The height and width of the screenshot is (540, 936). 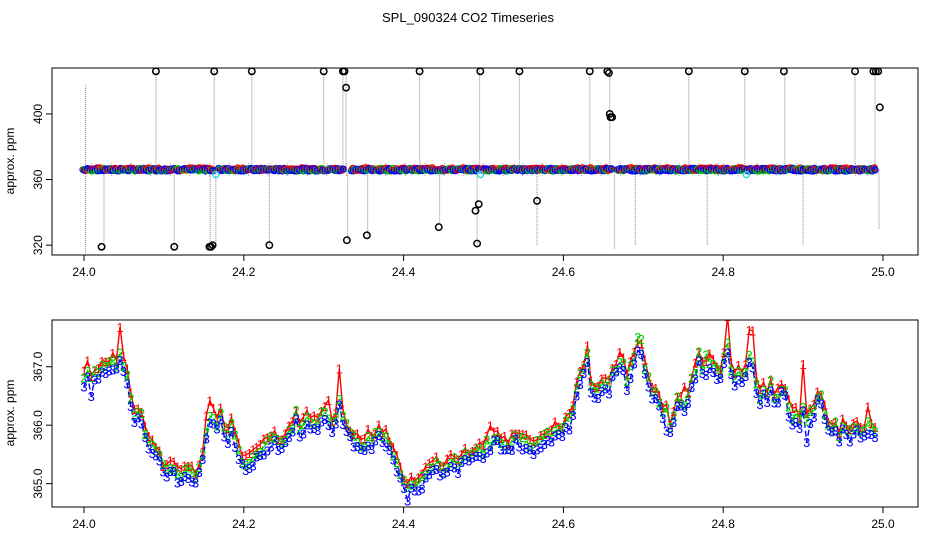 What do you see at coordinates (41, 179) in the screenshot?
I see `top-y-axis: 320 360 400` at bounding box center [41, 179].